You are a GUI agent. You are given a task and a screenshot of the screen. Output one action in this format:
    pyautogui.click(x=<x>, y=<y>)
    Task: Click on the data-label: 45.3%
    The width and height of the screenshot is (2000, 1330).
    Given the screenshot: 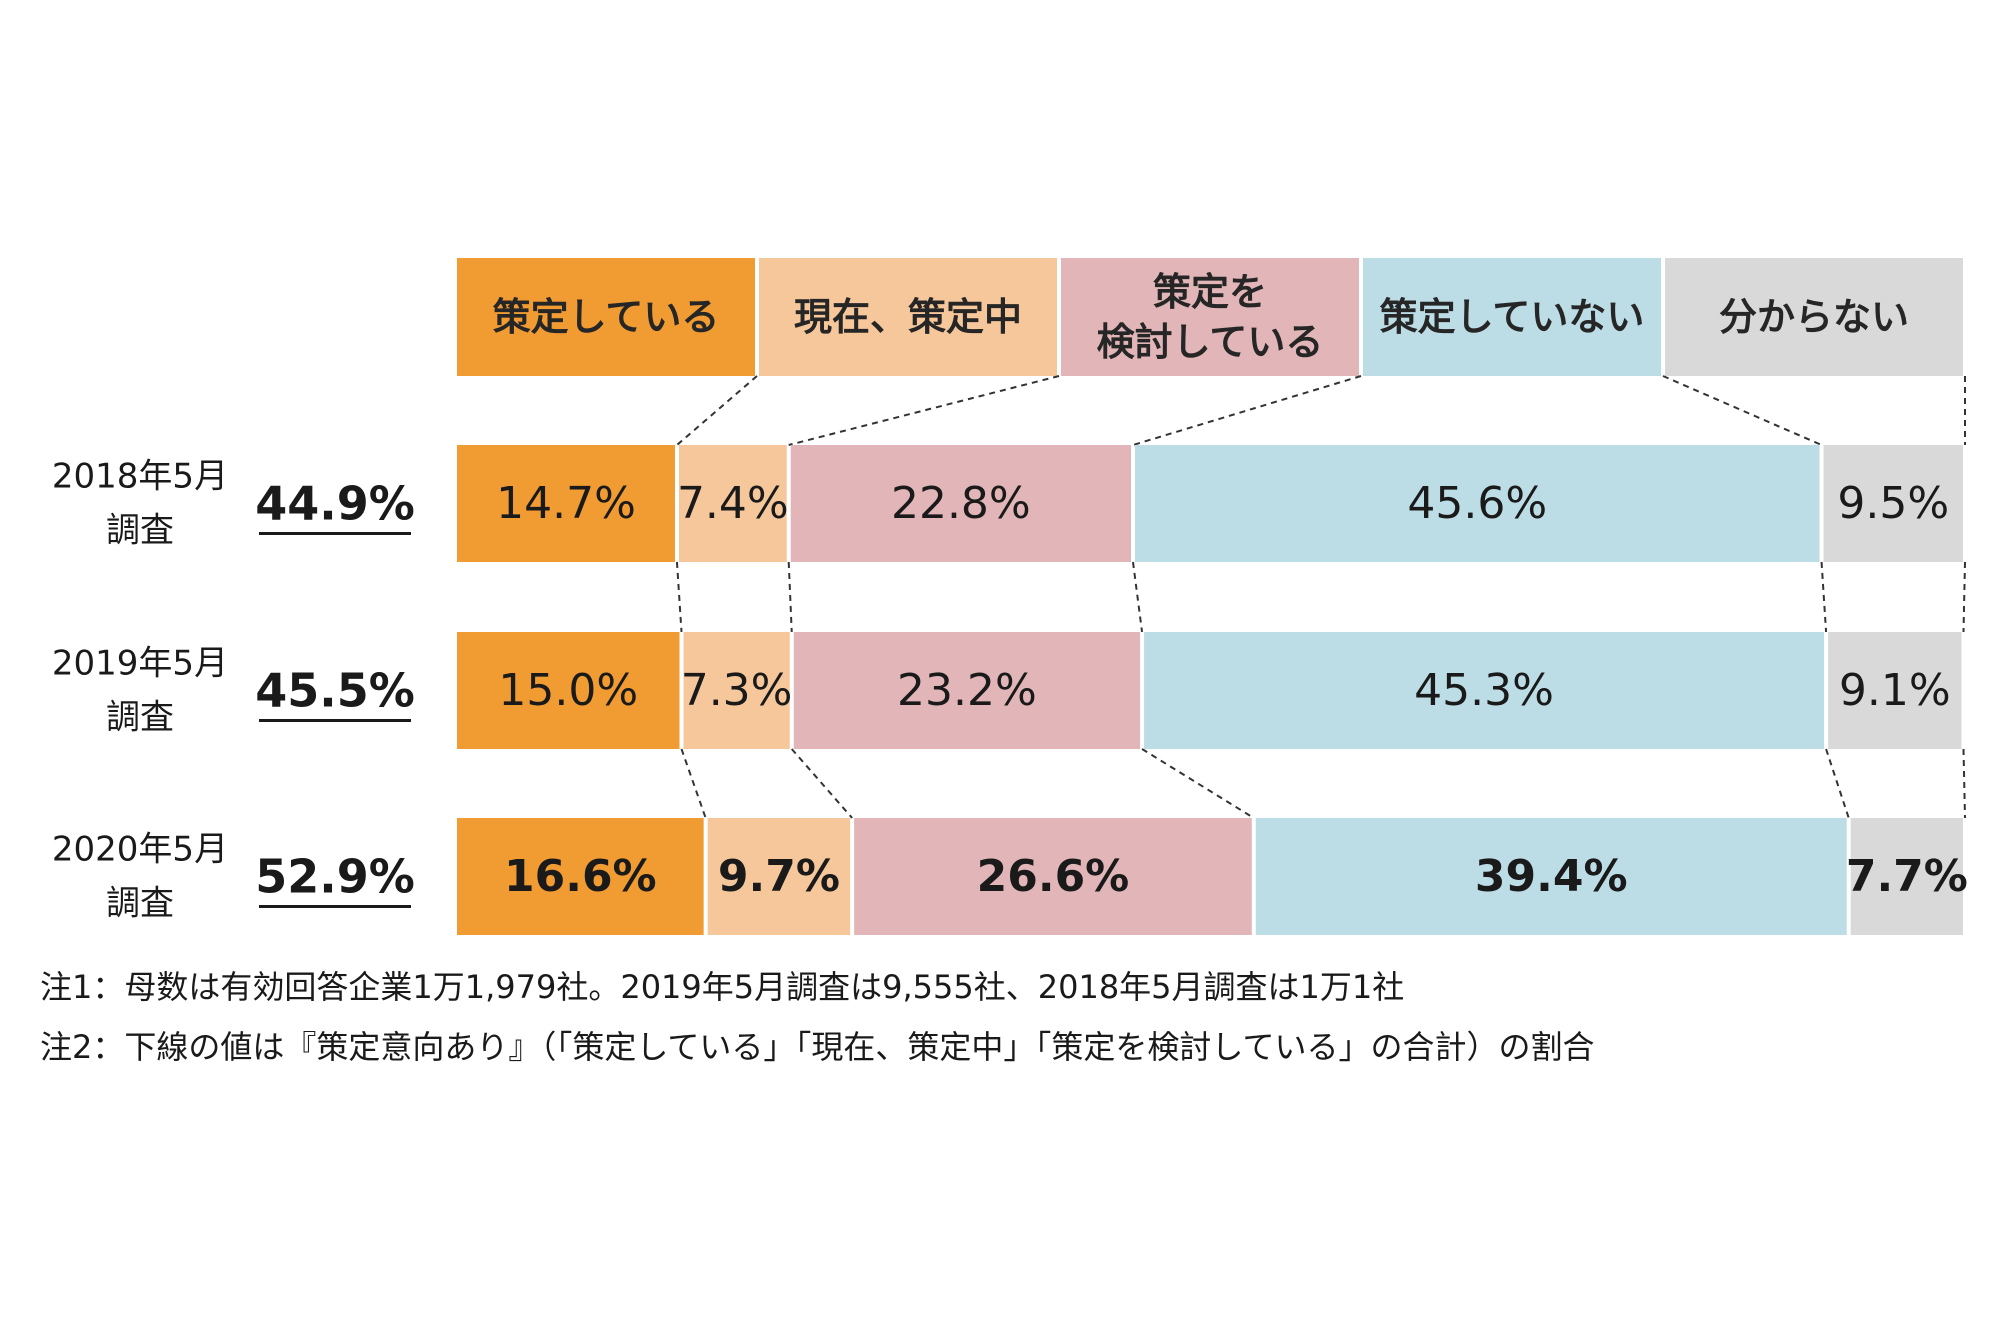 What is the action you would take?
    pyautogui.click(x=1484, y=690)
    